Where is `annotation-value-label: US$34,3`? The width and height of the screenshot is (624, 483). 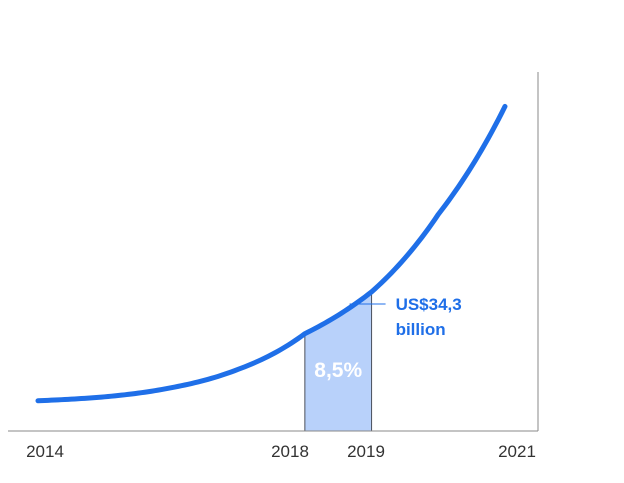
annotation-value-label: US$34,3 is located at coordinates (429, 304).